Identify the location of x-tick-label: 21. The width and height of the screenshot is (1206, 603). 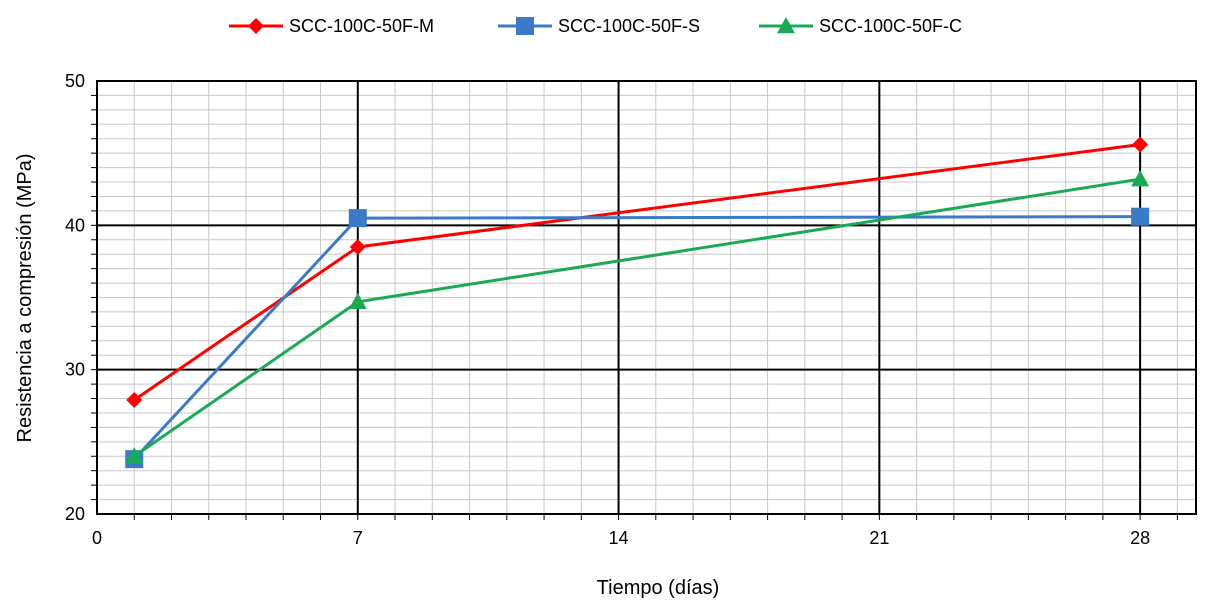
(879, 538).